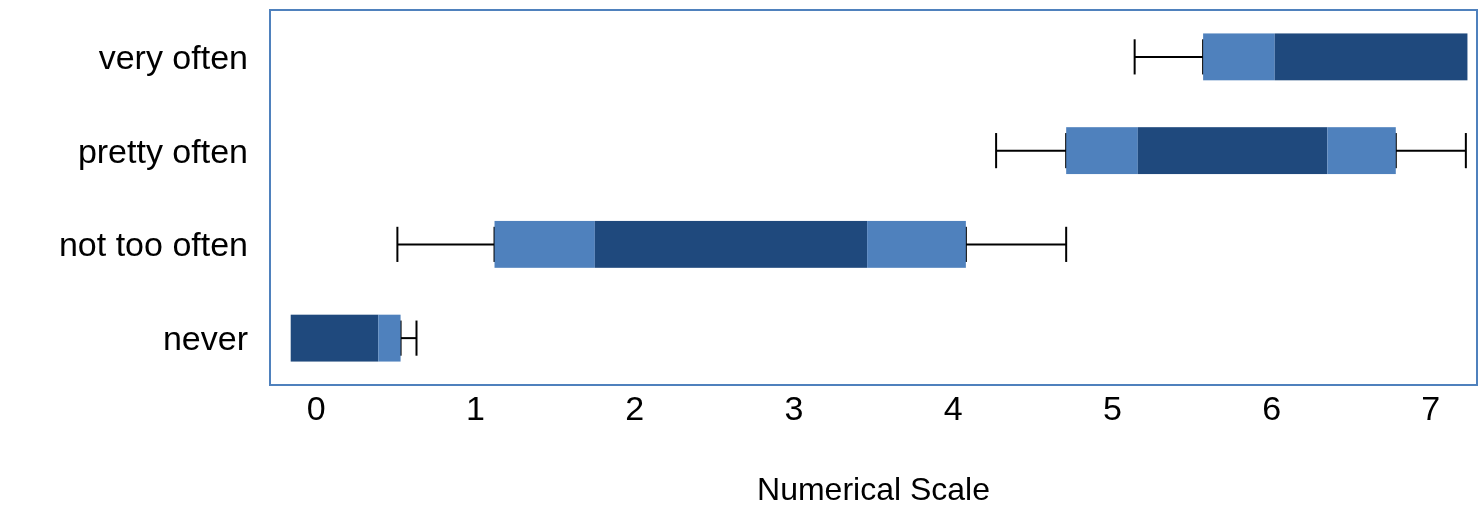 The width and height of the screenshot is (1479, 512). What do you see at coordinates (635, 408) in the screenshot?
I see `x-tick-label: 2` at bounding box center [635, 408].